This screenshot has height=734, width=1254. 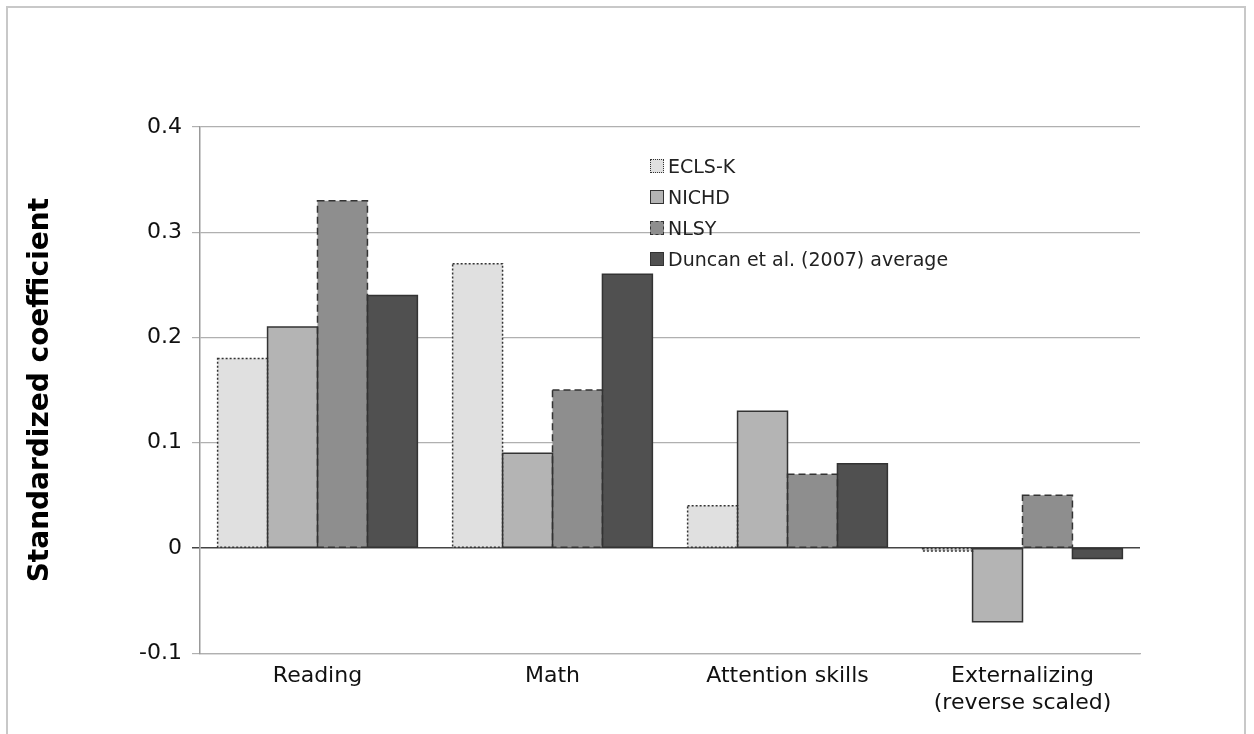 I want to click on x-tick-label: Math, so click(x=552, y=675).